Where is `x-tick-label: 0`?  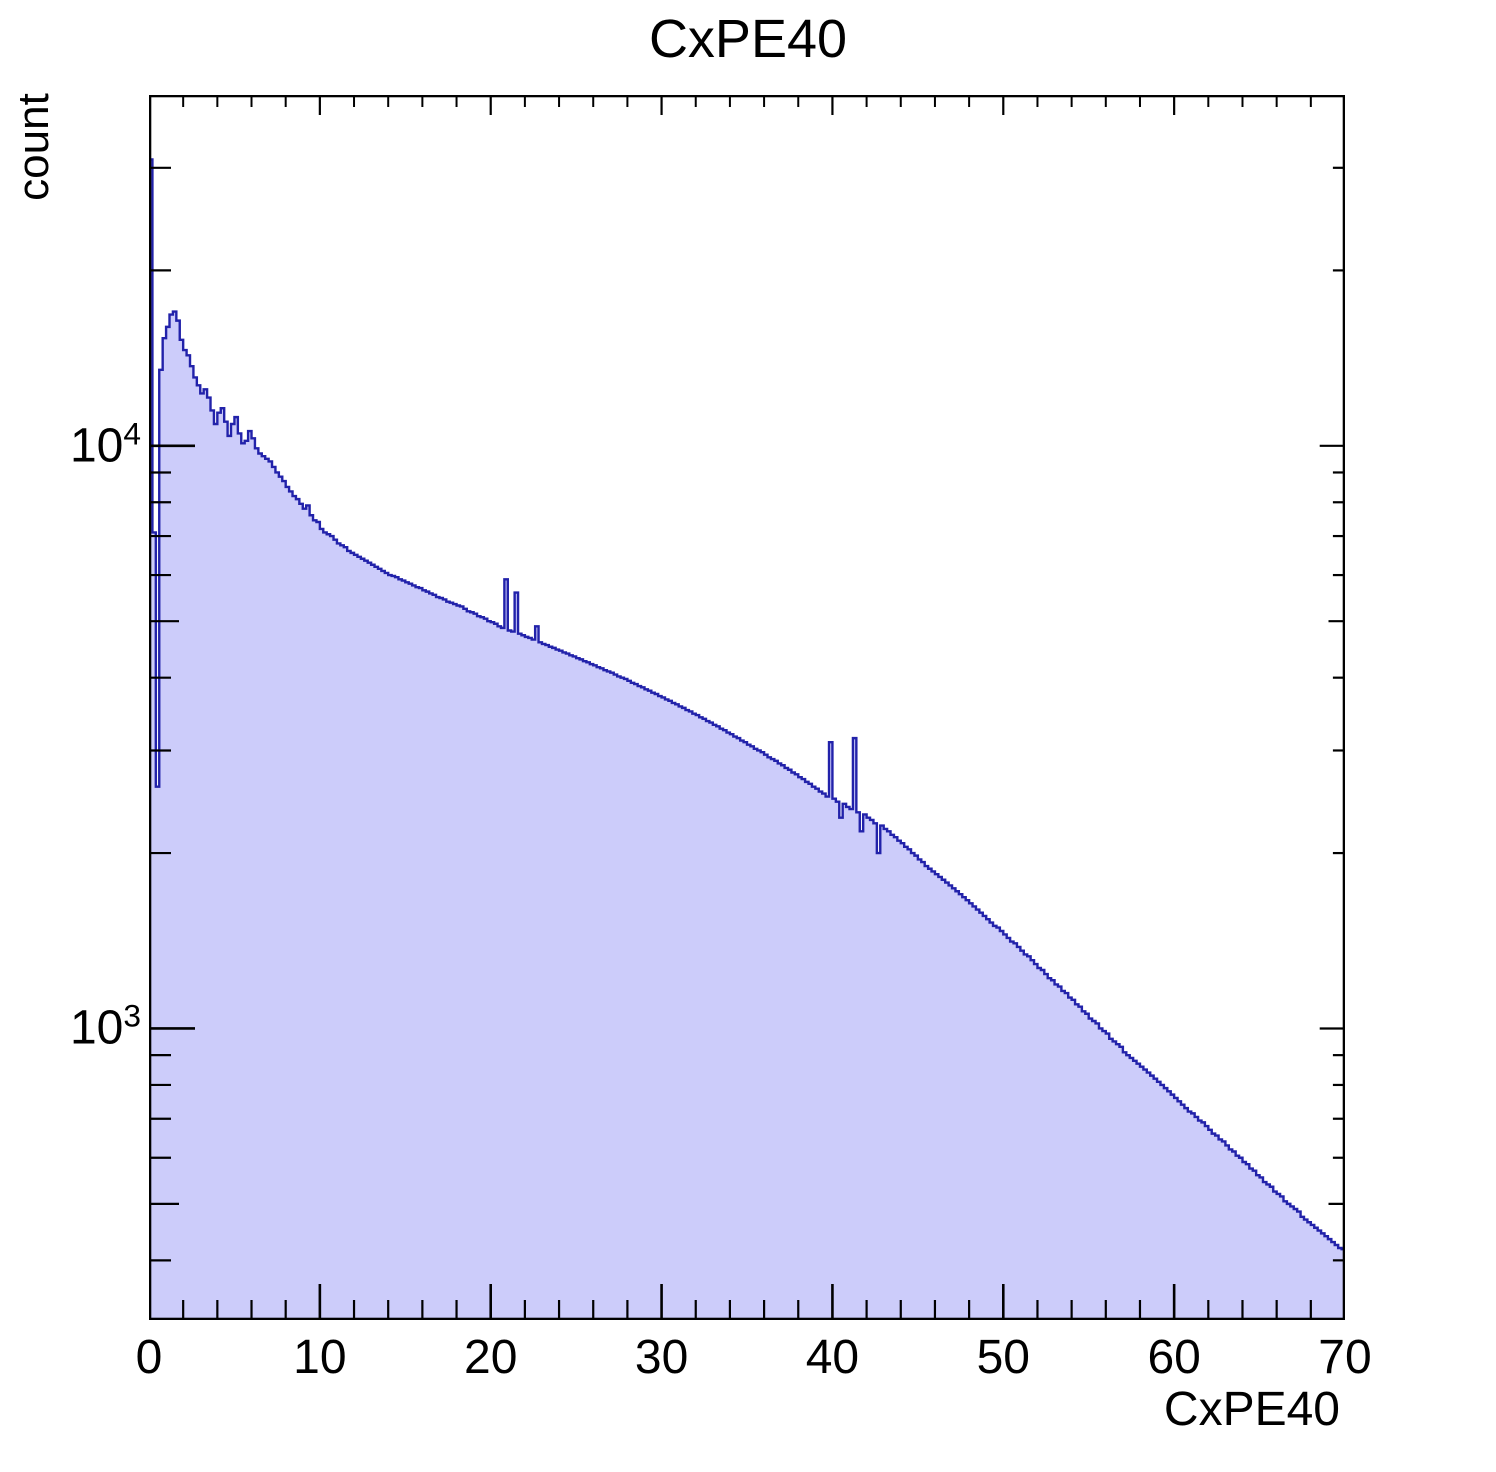
x-tick-label: 0 is located at coordinates (149, 1357).